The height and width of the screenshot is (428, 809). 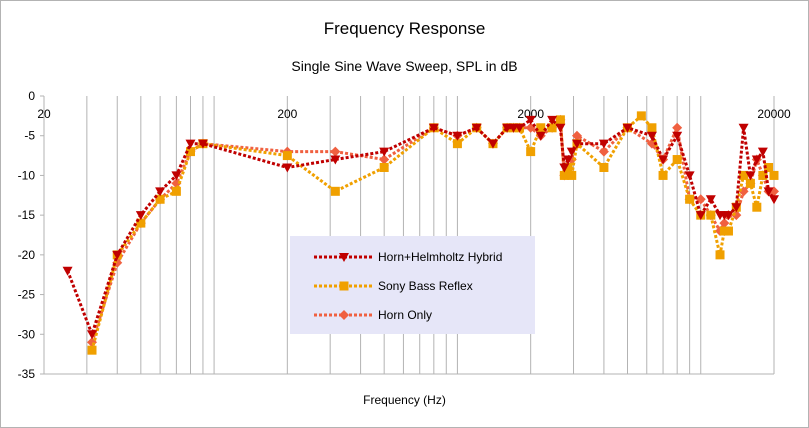 What do you see at coordinates (440, 257) in the screenshot?
I see `legend-label-horn-helmholtz-hybrid: Horn+Helmholtz Hybrid` at bounding box center [440, 257].